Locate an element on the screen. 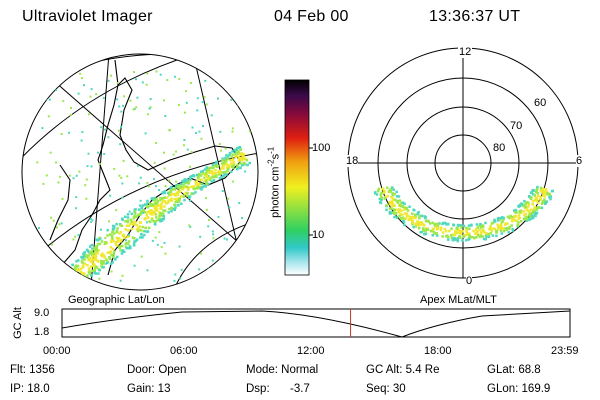 This screenshot has width=600, height=400. grid-line is located at coordinates (231, 269).